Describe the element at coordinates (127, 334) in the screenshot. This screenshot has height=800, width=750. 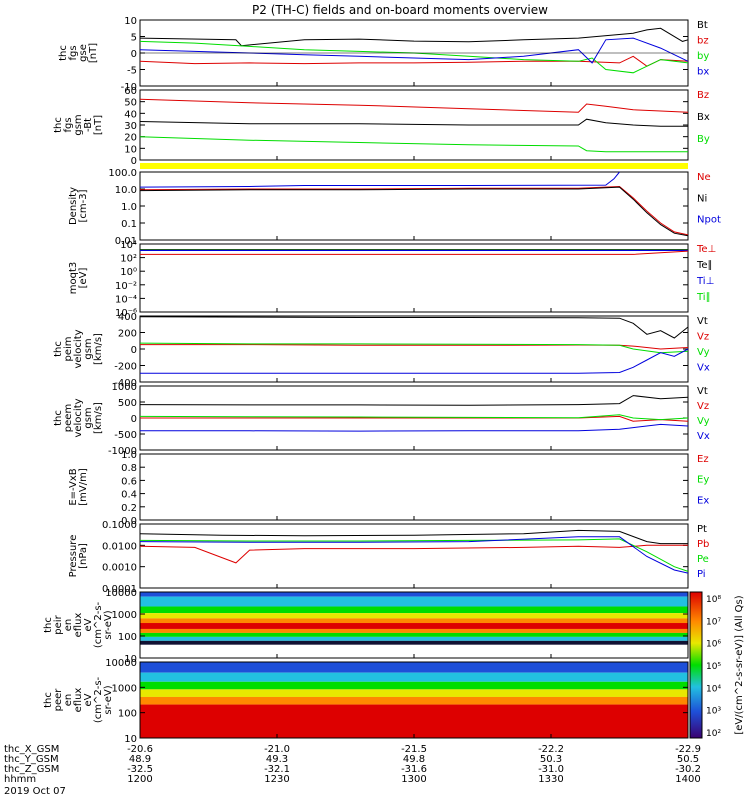
I see `y-tick-label: 200` at that location.